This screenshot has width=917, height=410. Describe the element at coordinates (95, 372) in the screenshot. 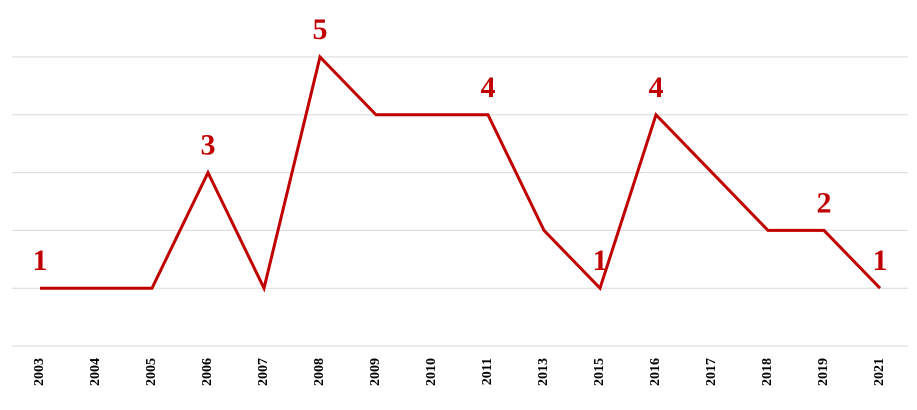

I see `x-tick-label: 2004` at that location.